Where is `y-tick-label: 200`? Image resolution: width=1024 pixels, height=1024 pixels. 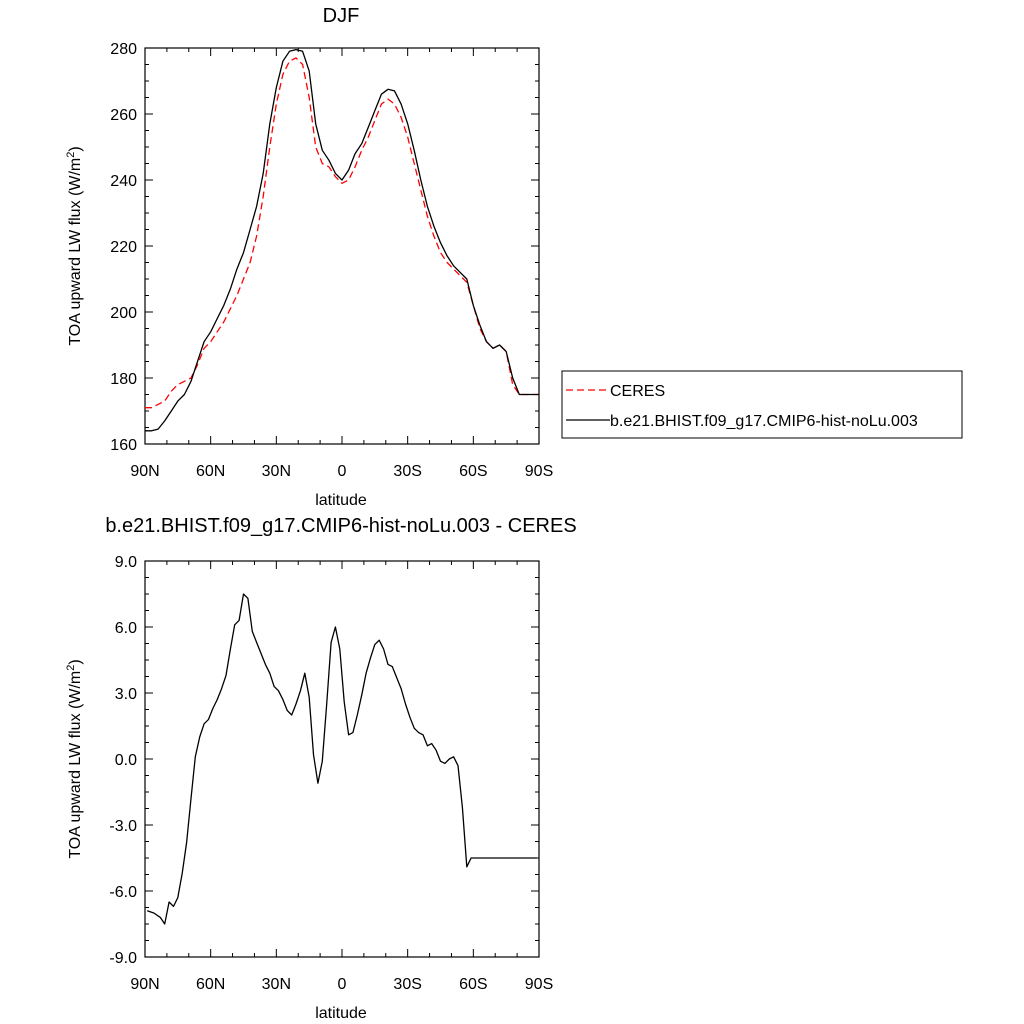 y-tick-label: 200 is located at coordinates (123, 313).